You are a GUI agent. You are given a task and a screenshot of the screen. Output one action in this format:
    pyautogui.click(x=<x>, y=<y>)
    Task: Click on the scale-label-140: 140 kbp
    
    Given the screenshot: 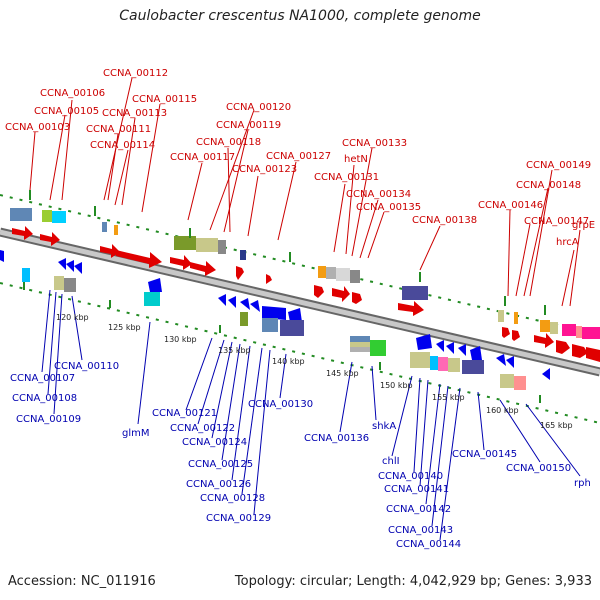 What is the action you would take?
    pyautogui.click(x=288, y=361)
    